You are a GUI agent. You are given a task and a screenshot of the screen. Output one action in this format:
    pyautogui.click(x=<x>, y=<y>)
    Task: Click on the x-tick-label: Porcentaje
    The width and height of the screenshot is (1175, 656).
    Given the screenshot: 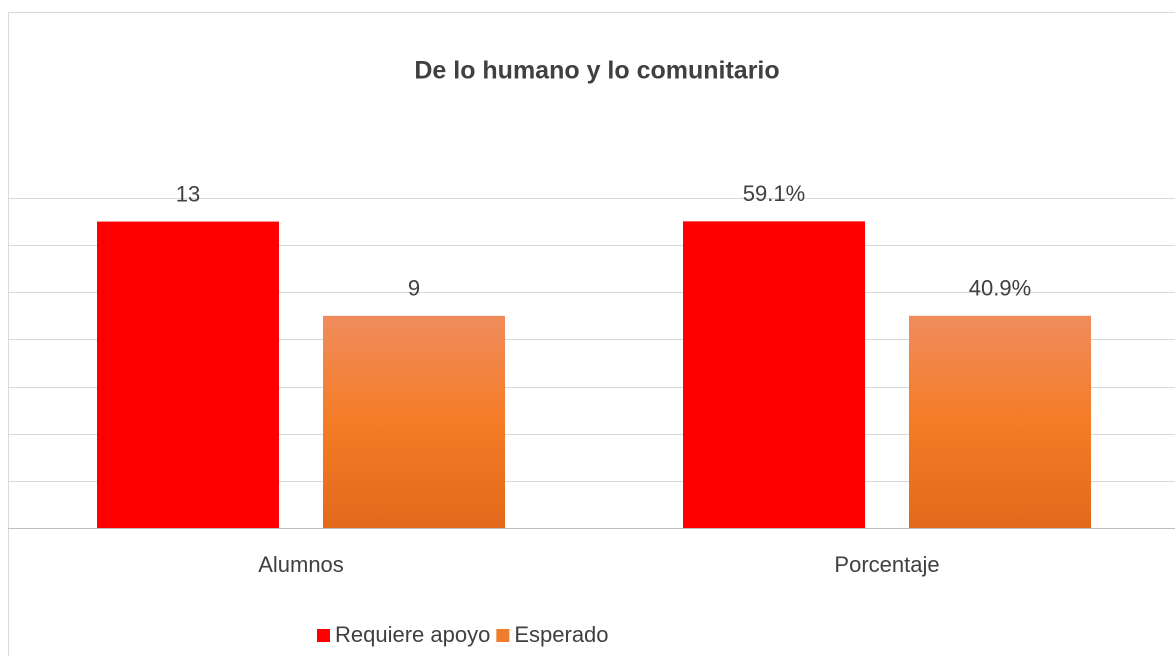 What is the action you would take?
    pyautogui.click(x=886, y=564)
    